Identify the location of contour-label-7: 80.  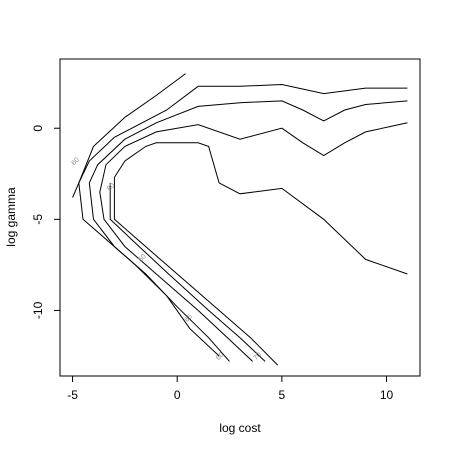
(111, 187).